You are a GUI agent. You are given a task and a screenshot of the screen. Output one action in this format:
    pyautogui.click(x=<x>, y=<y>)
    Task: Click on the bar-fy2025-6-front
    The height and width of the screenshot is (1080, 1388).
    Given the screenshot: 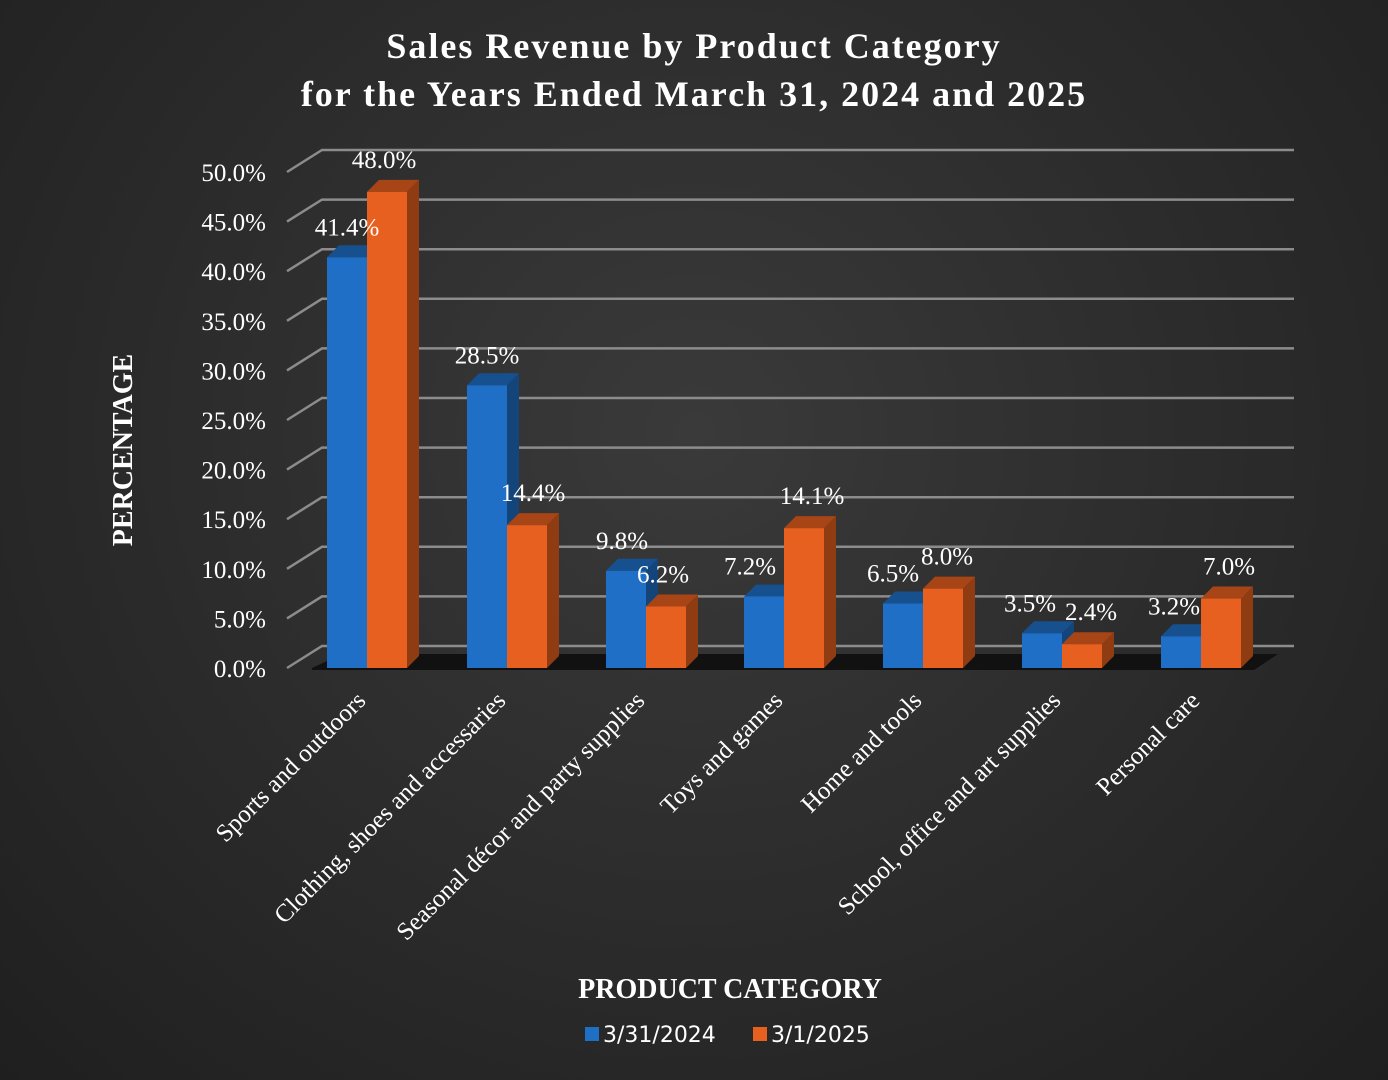 What is the action you would take?
    pyautogui.click(x=1221, y=633)
    